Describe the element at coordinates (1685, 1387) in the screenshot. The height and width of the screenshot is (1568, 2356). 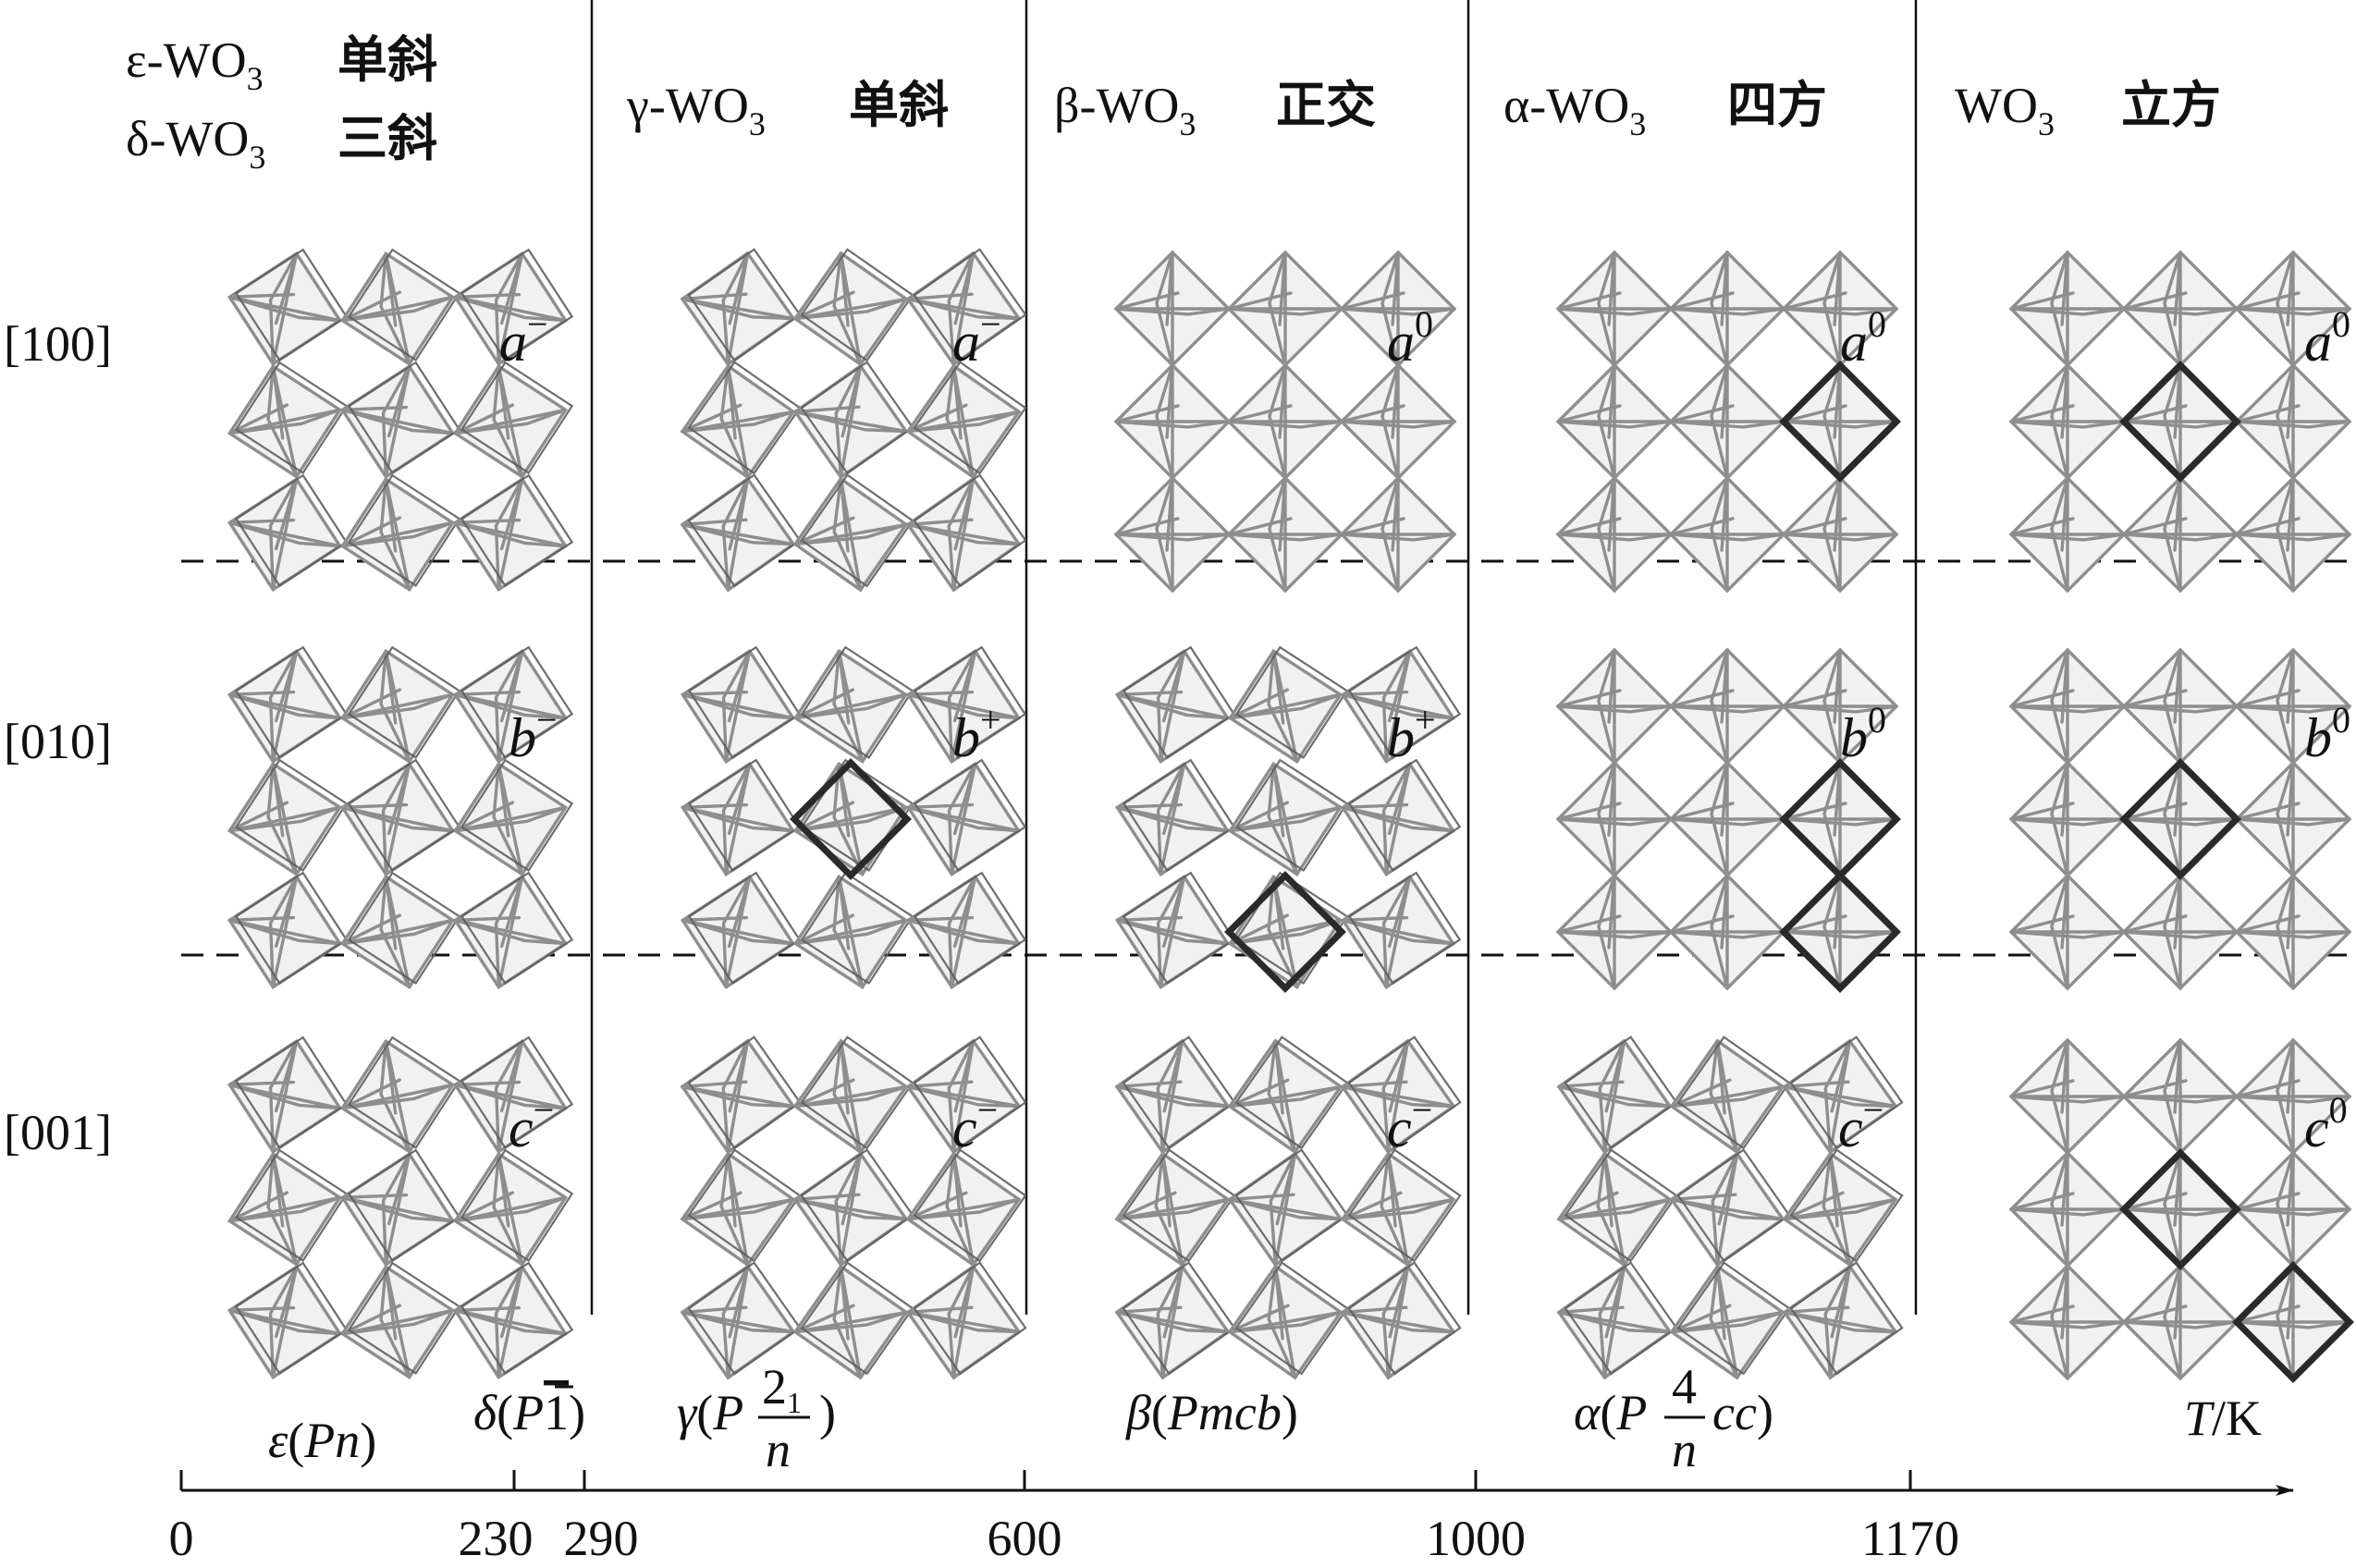
I see `svg-text: 4` at that location.